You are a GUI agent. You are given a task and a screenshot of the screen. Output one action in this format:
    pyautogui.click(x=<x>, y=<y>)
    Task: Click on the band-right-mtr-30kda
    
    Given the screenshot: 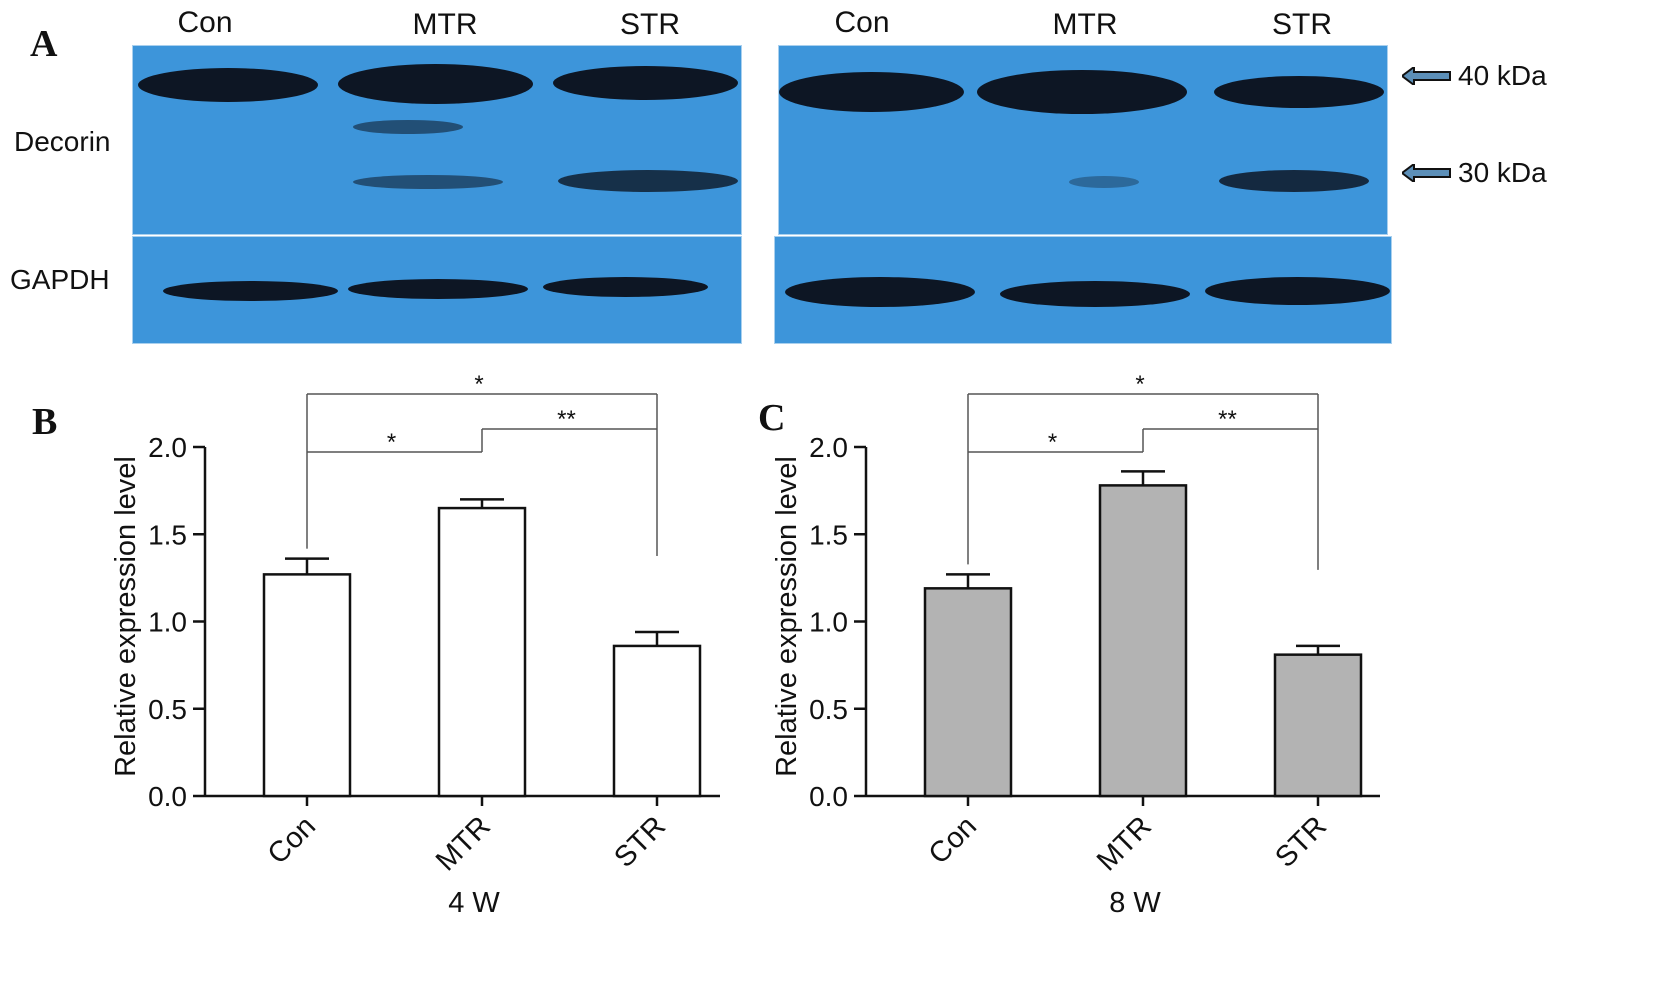 What is the action you would take?
    pyautogui.click(x=1104, y=182)
    